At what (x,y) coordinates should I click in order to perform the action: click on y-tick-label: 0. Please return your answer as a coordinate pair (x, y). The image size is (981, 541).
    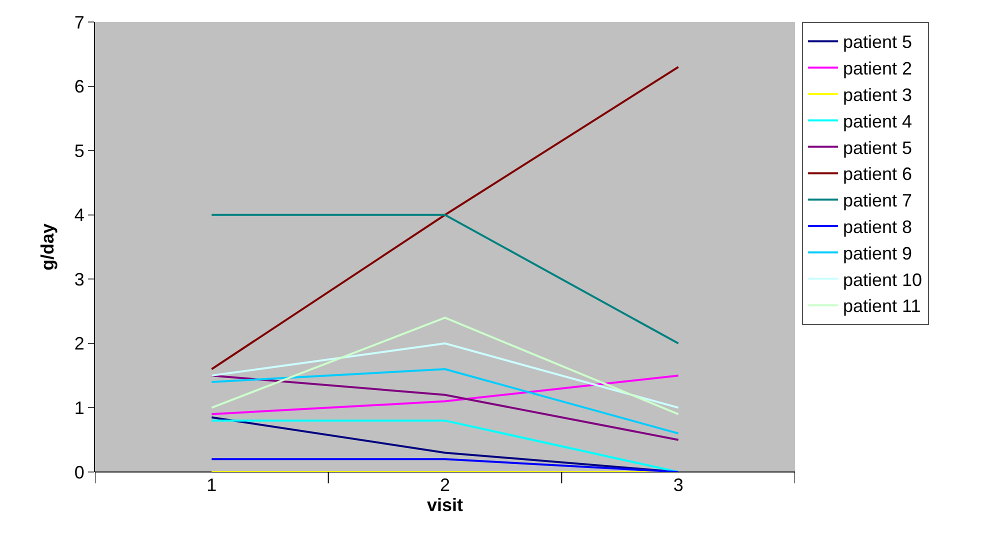
    Looking at the image, I should click on (79, 472).